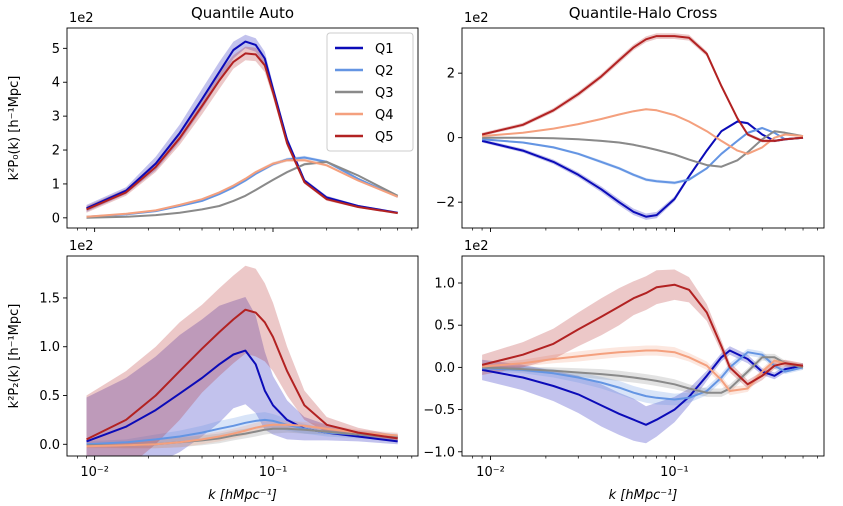 The width and height of the screenshot is (843, 506). I want to click on y-tick-label: 1, so click(56, 184).